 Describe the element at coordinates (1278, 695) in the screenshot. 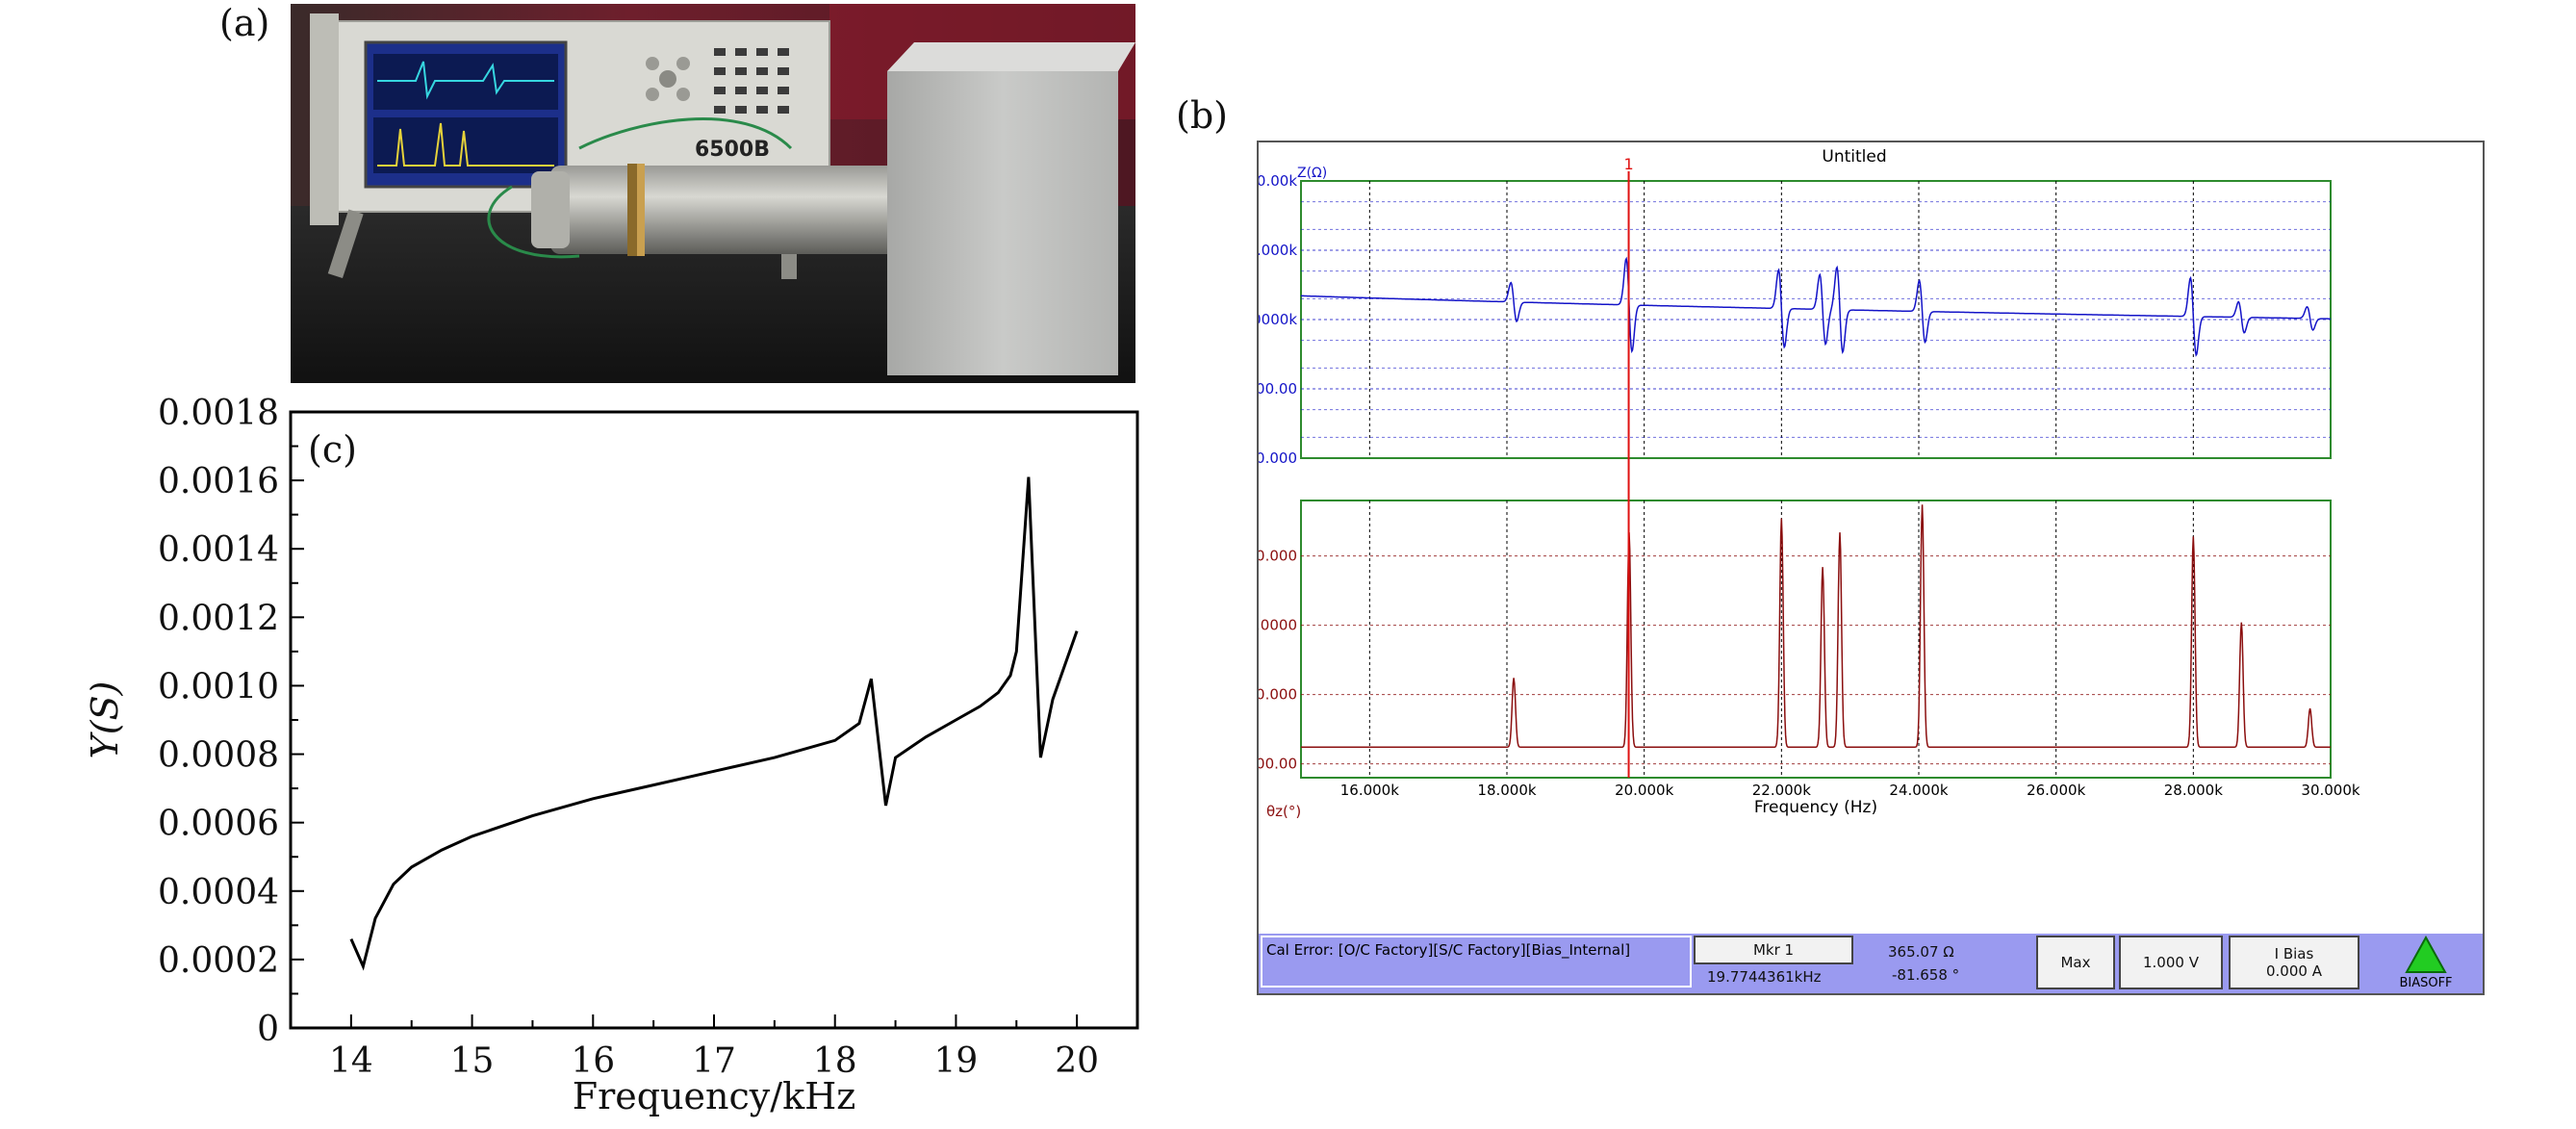

I see `phase-y-tick-label: -50.000` at that location.